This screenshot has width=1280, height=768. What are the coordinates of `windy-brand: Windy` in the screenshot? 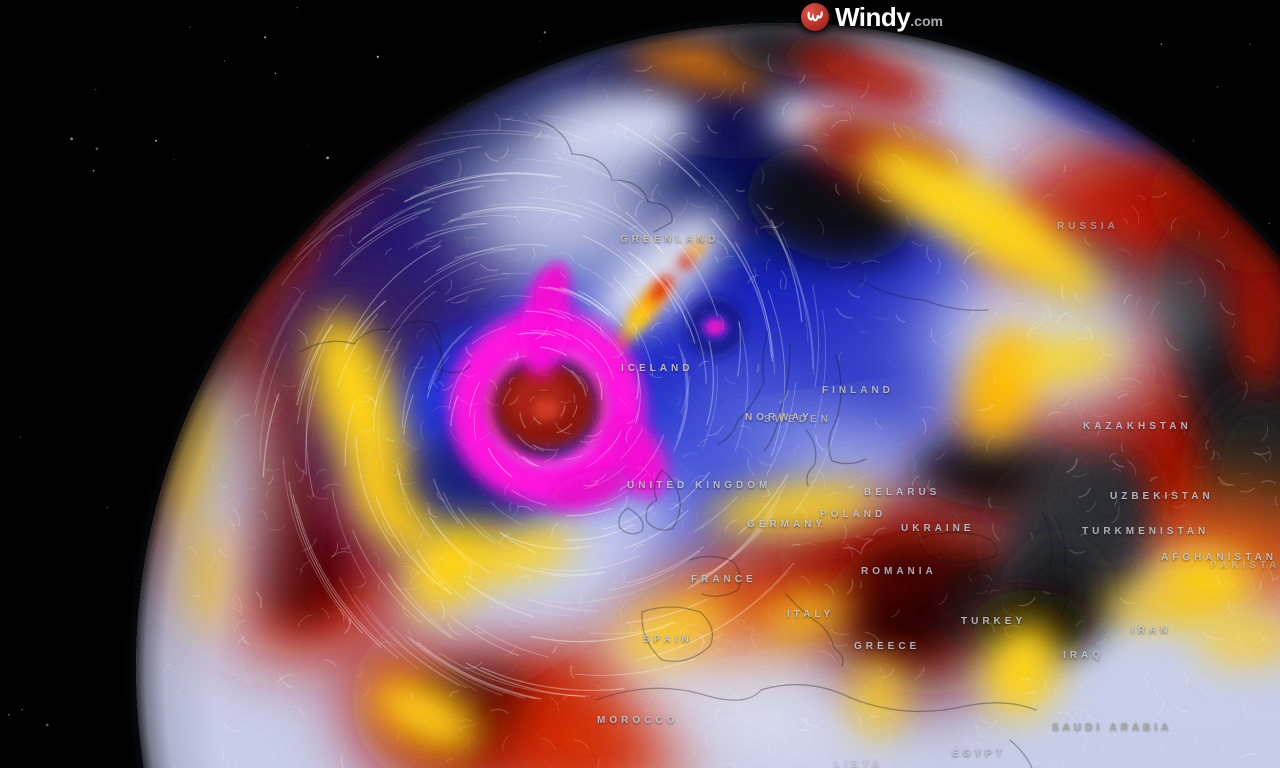 It's located at (873, 17).